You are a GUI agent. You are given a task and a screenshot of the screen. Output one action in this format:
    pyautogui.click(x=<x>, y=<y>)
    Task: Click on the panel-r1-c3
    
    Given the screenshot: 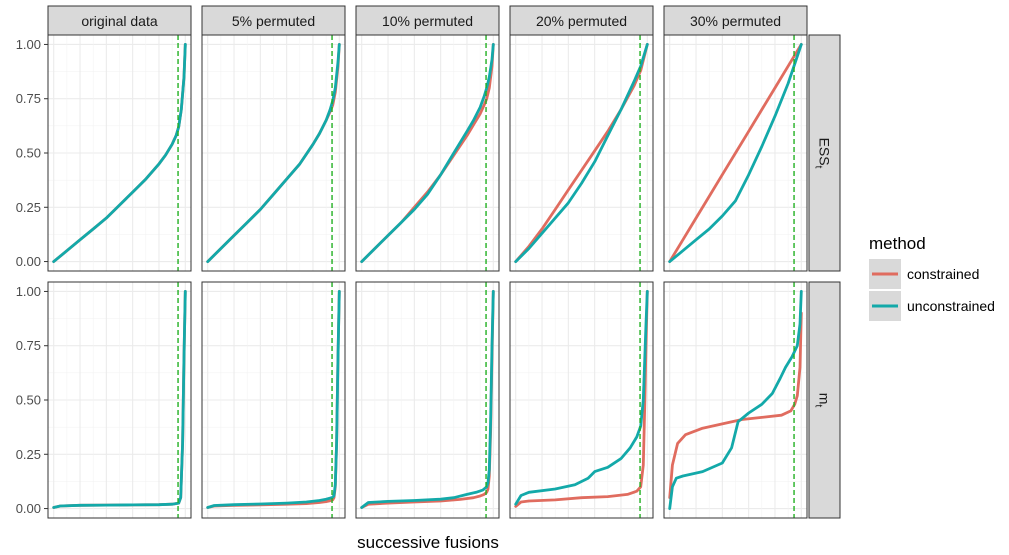 What is the action you would take?
    pyautogui.click(x=581, y=400)
    